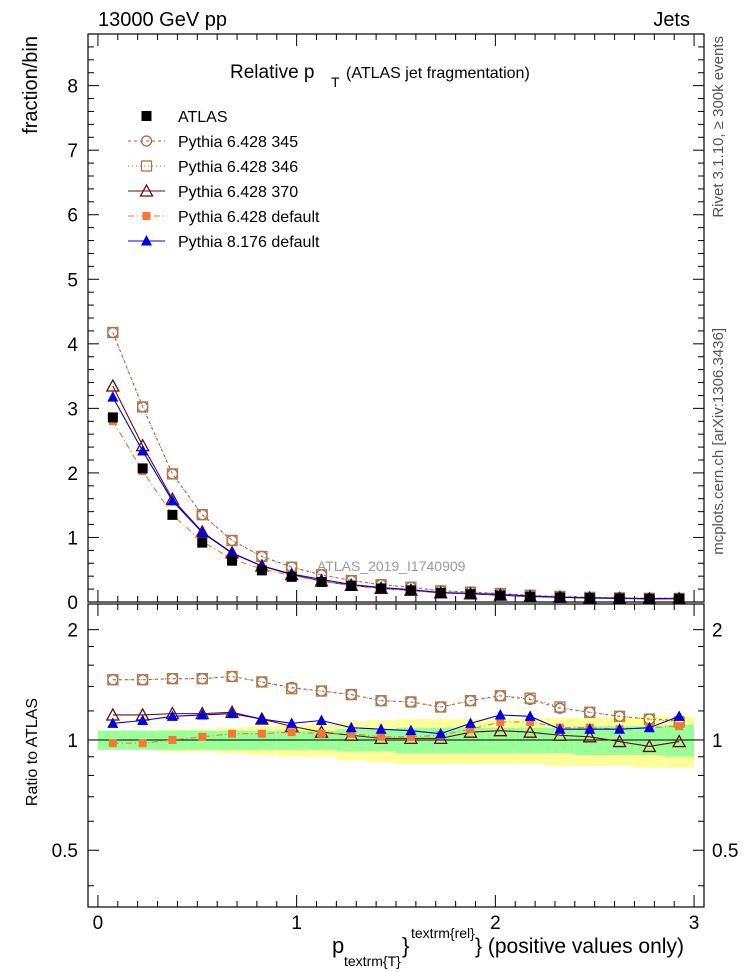  I want to click on title-sub: T, so click(335, 82).